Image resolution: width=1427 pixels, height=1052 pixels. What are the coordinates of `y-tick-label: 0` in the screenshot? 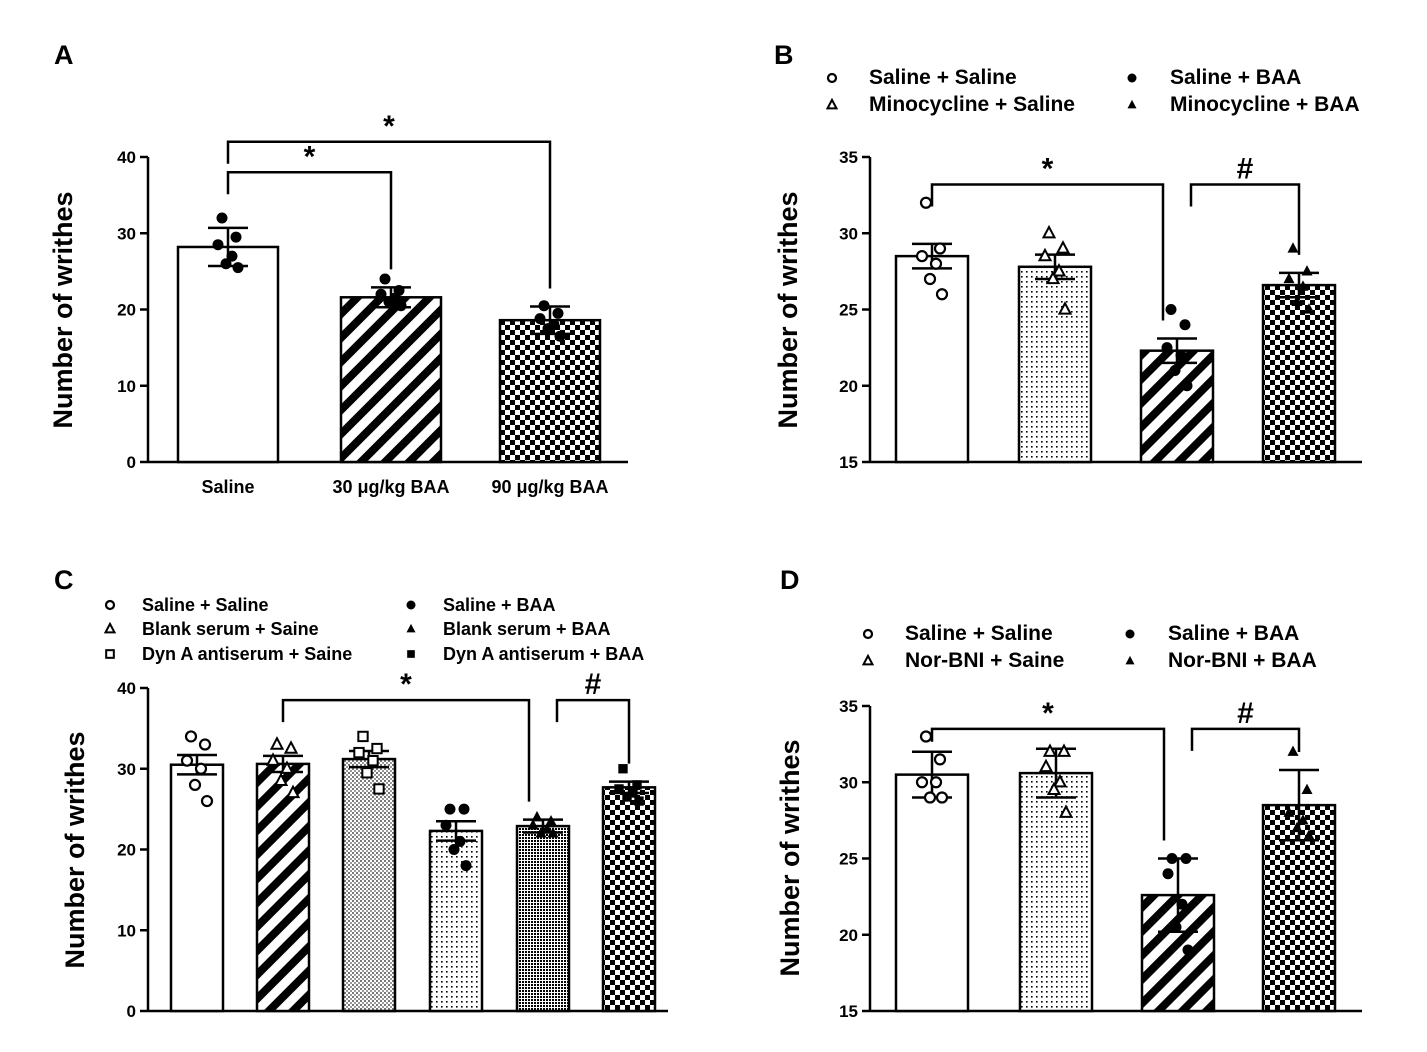 It's located at (131, 1011).